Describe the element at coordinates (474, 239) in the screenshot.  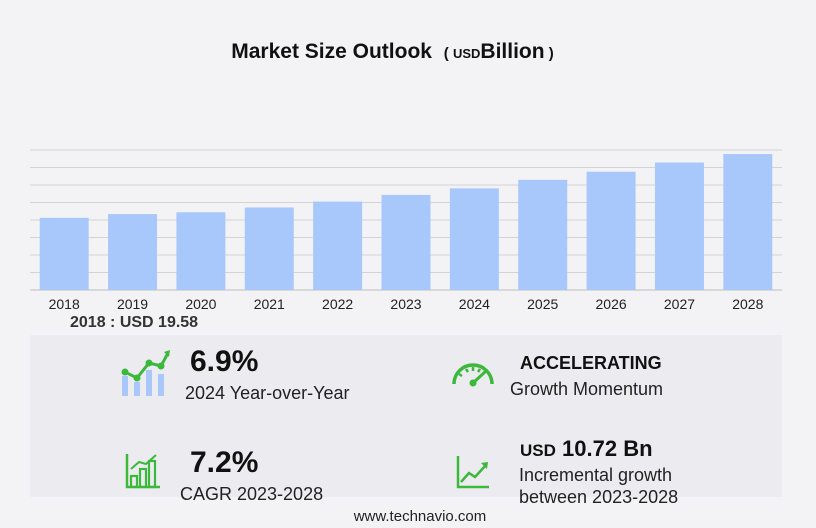
I see `bar-2024` at that location.